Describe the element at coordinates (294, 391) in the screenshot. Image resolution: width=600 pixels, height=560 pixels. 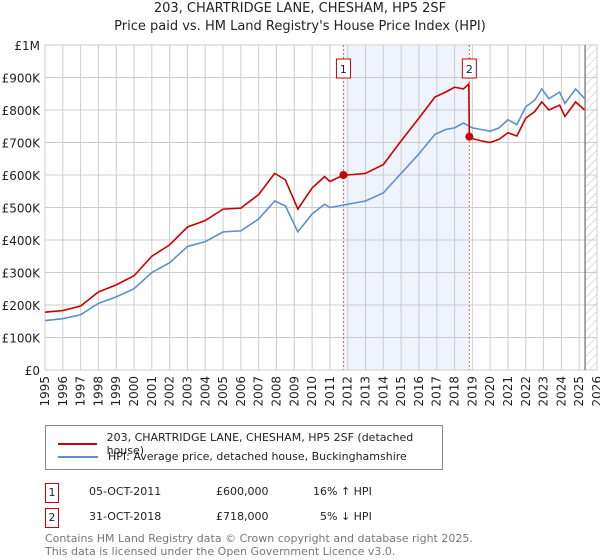
I see `x-tick-label: 2009` at that location.